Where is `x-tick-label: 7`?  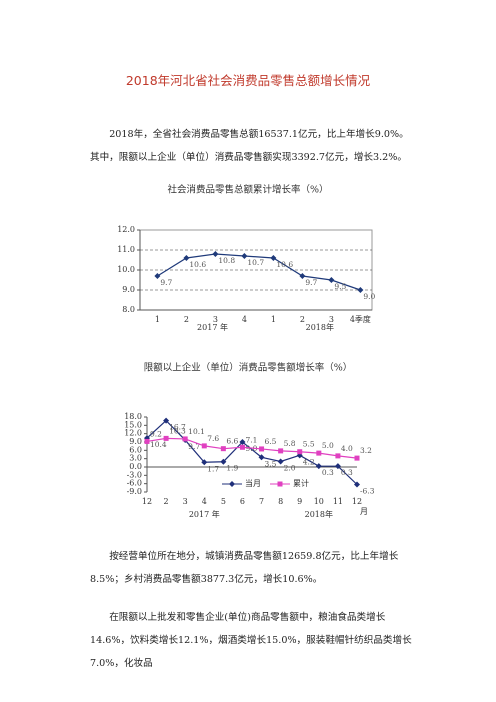 x-tick-label: 7 is located at coordinates (261, 501).